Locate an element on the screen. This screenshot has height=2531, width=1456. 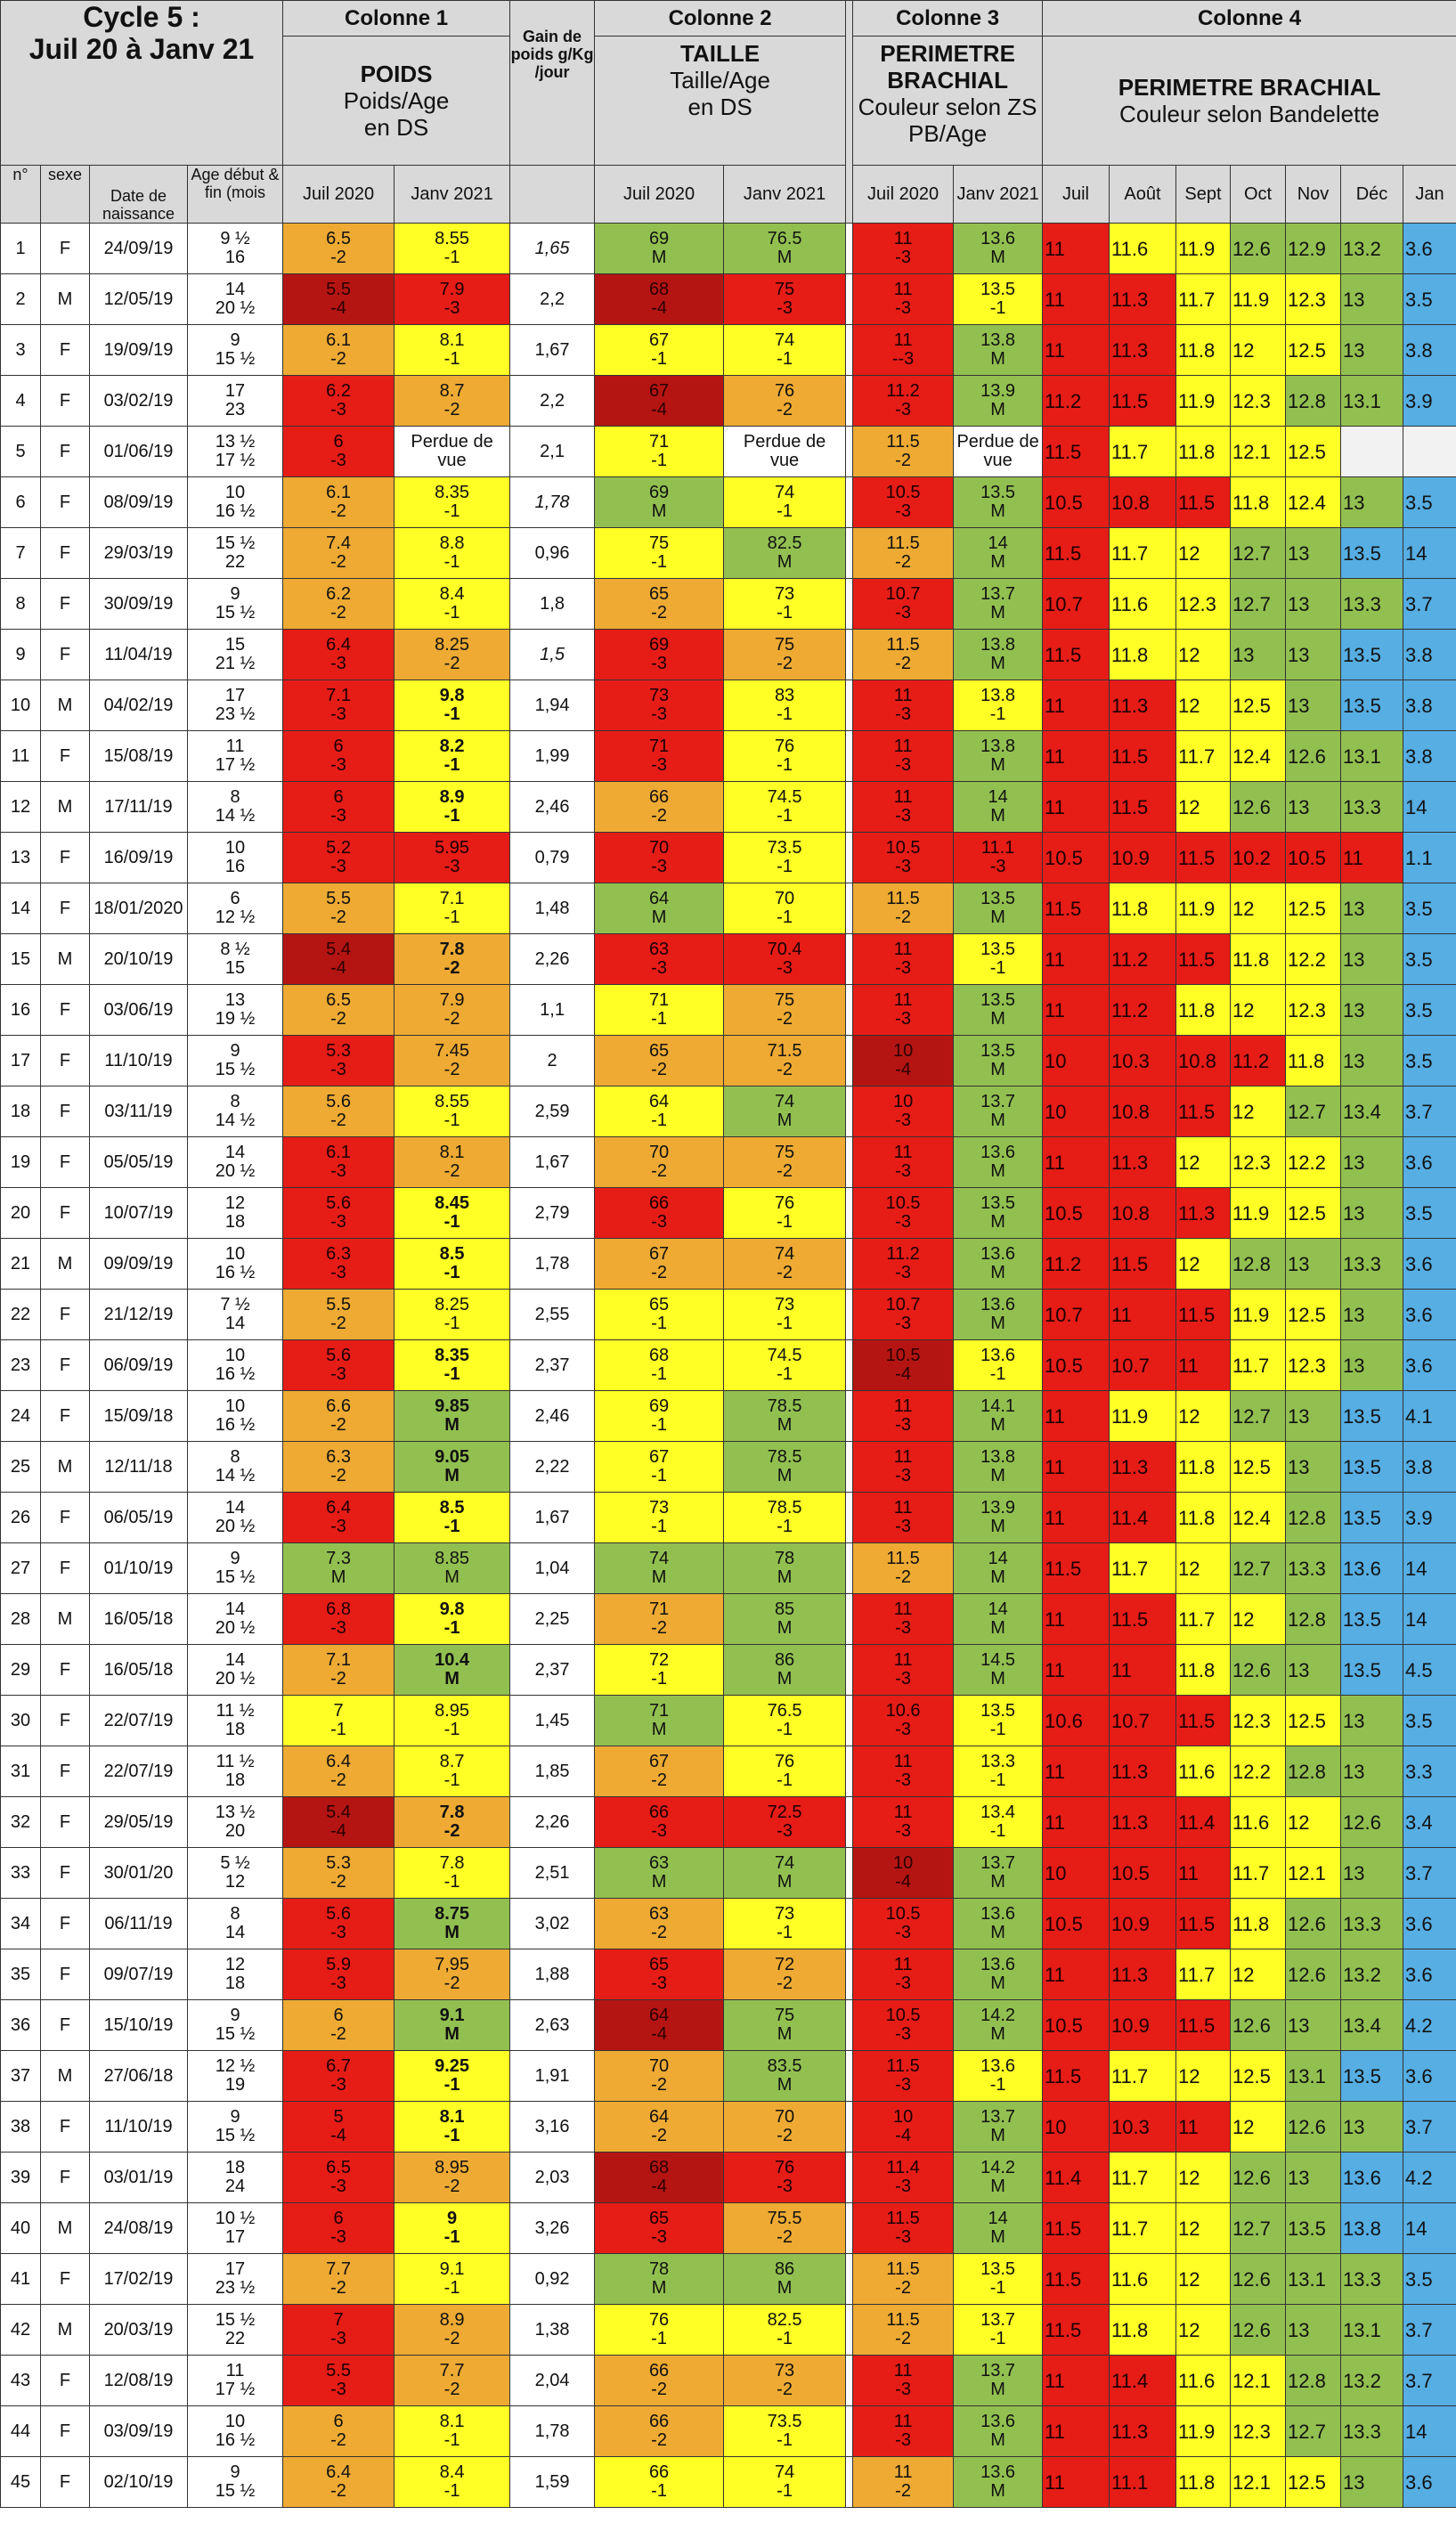
poids-juil-detail: -2 is located at coordinates (338, 2440).